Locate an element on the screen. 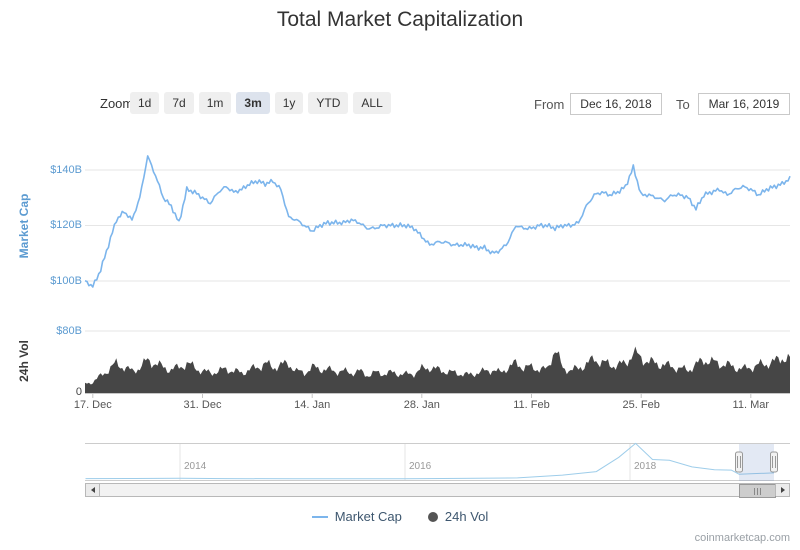 This screenshot has width=800, height=550. volume-area-series is located at coordinates (437, 369).